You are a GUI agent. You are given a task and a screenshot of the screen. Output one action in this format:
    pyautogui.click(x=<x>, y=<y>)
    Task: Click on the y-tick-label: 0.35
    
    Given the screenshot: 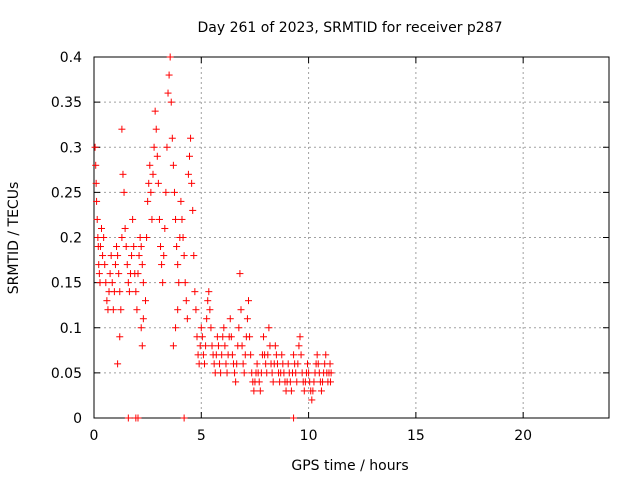 What is the action you would take?
    pyautogui.click(x=66, y=103)
    